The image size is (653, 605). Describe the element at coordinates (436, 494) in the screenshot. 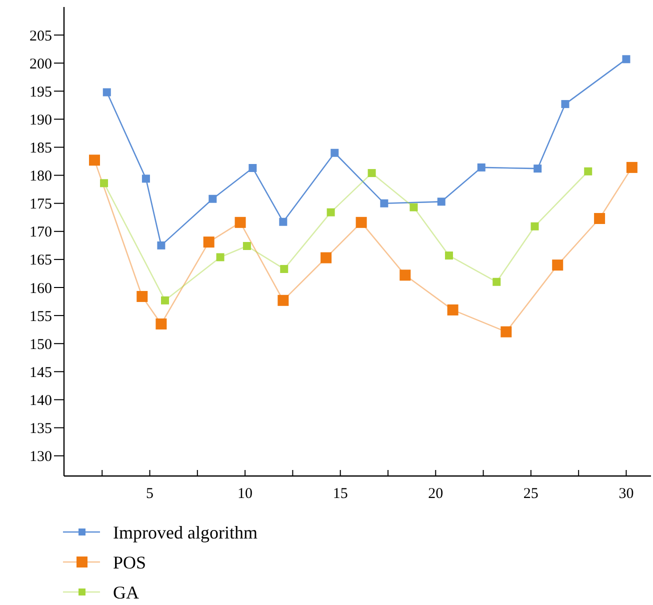

I see `x-tick-label: 20` at that location.